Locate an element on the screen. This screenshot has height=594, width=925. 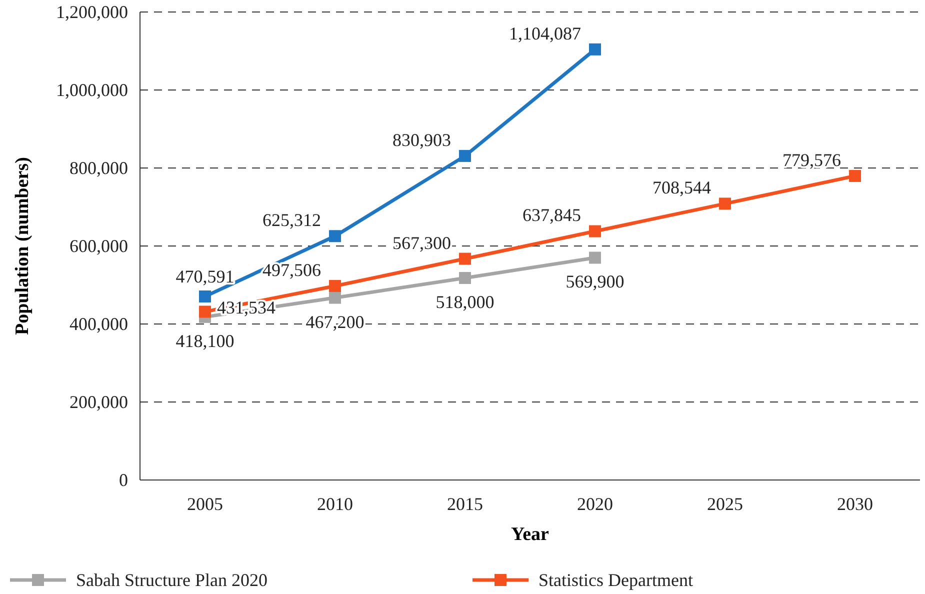
y-tick-label: 400,000 is located at coordinates (99, 324).